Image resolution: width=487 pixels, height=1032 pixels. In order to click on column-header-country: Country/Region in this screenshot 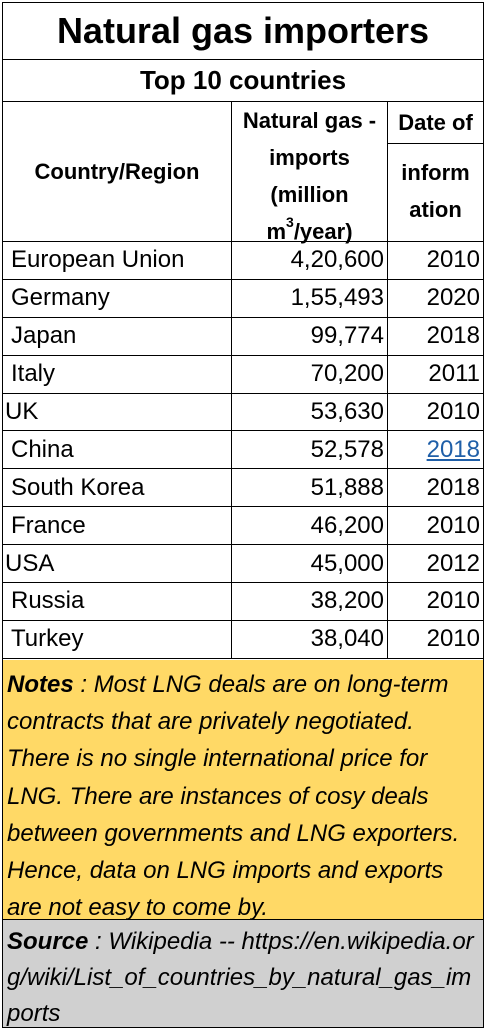, I will do `click(117, 172)`.